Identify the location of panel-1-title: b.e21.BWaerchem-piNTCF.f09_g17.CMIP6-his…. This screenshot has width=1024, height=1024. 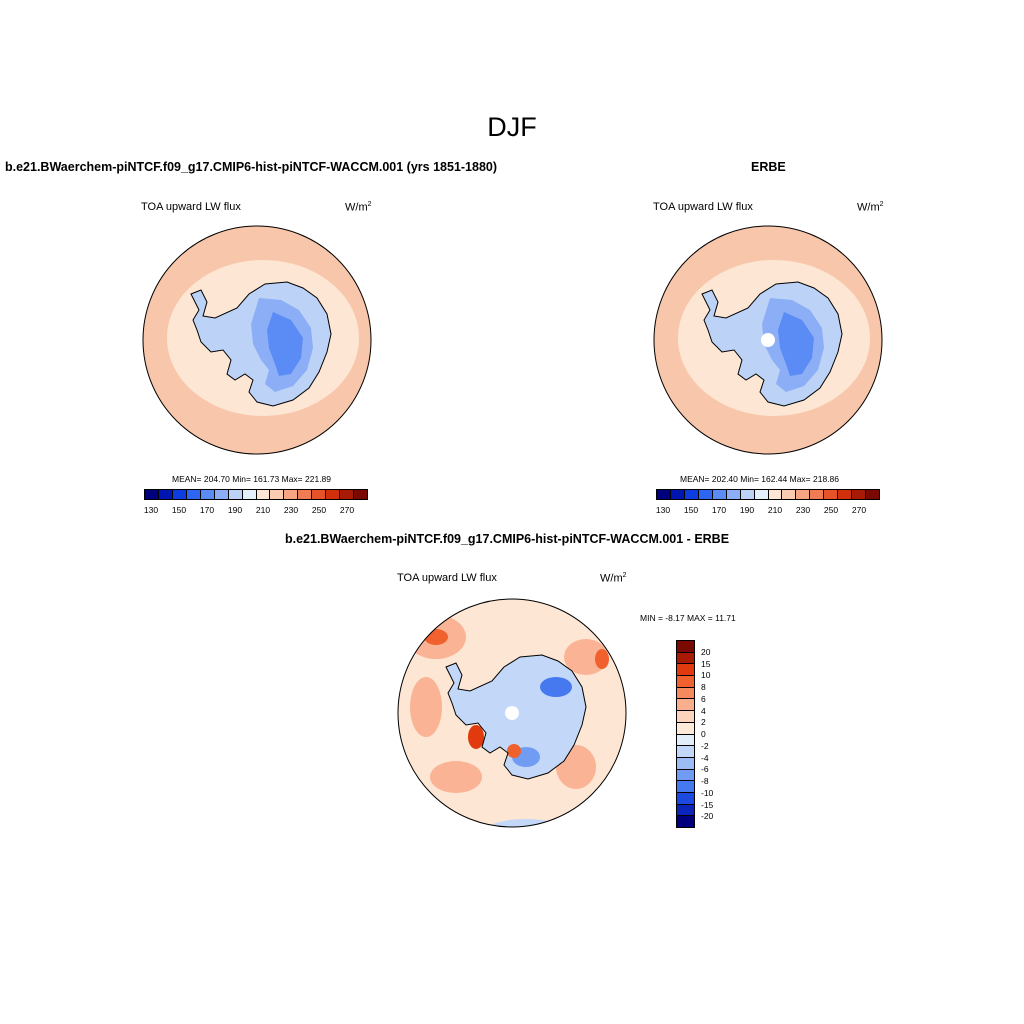
(251, 167).